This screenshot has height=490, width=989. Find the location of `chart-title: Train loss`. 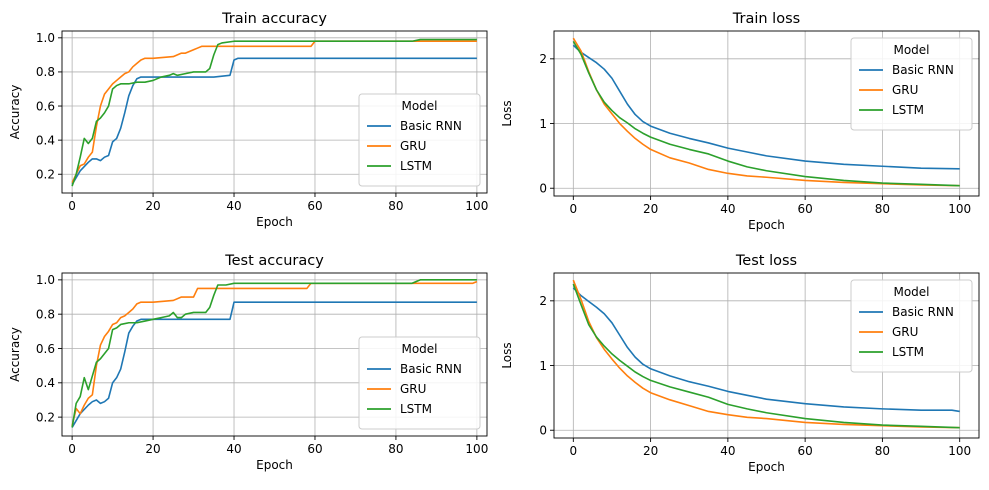

chart-title: Train loss is located at coordinates (766, 19).